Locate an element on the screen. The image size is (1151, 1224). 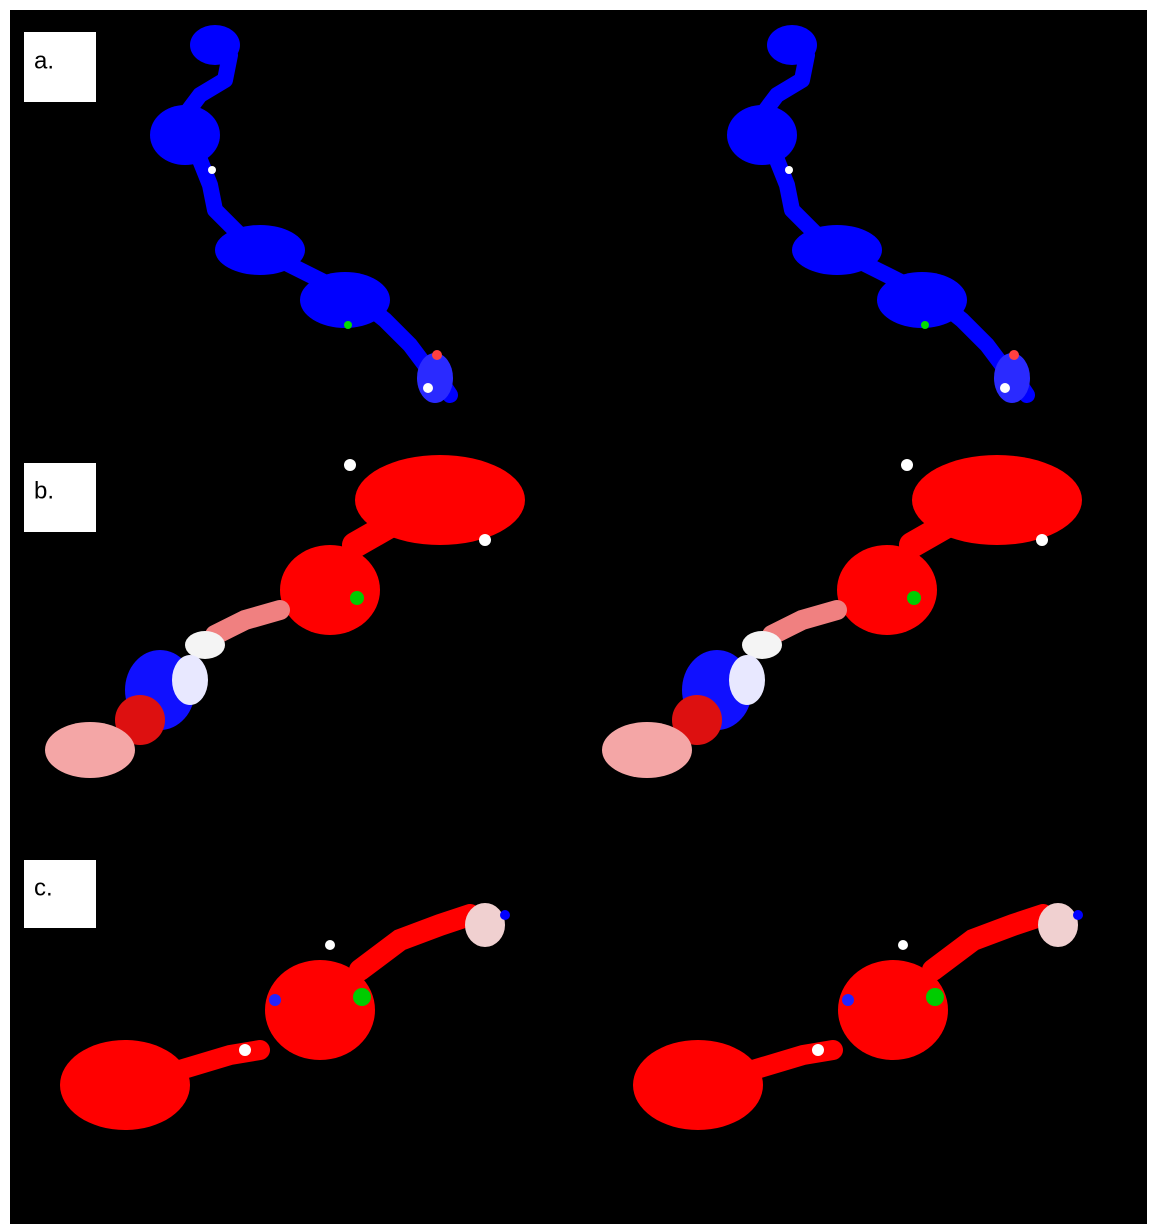
panel-label: b. is located at coordinates (44, 490).